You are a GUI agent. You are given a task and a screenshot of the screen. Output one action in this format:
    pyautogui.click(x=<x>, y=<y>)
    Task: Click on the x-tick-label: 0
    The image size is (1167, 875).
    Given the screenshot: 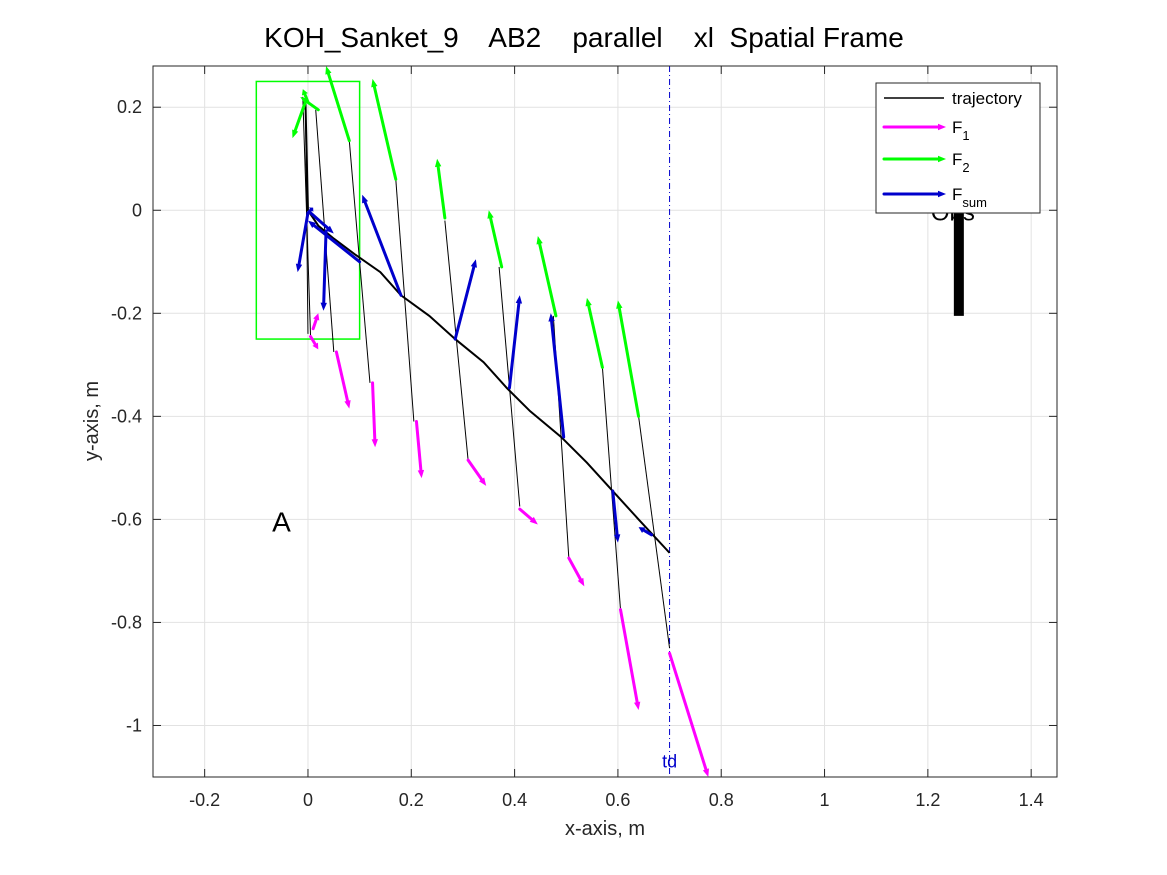 What is the action you would take?
    pyautogui.click(x=308, y=800)
    